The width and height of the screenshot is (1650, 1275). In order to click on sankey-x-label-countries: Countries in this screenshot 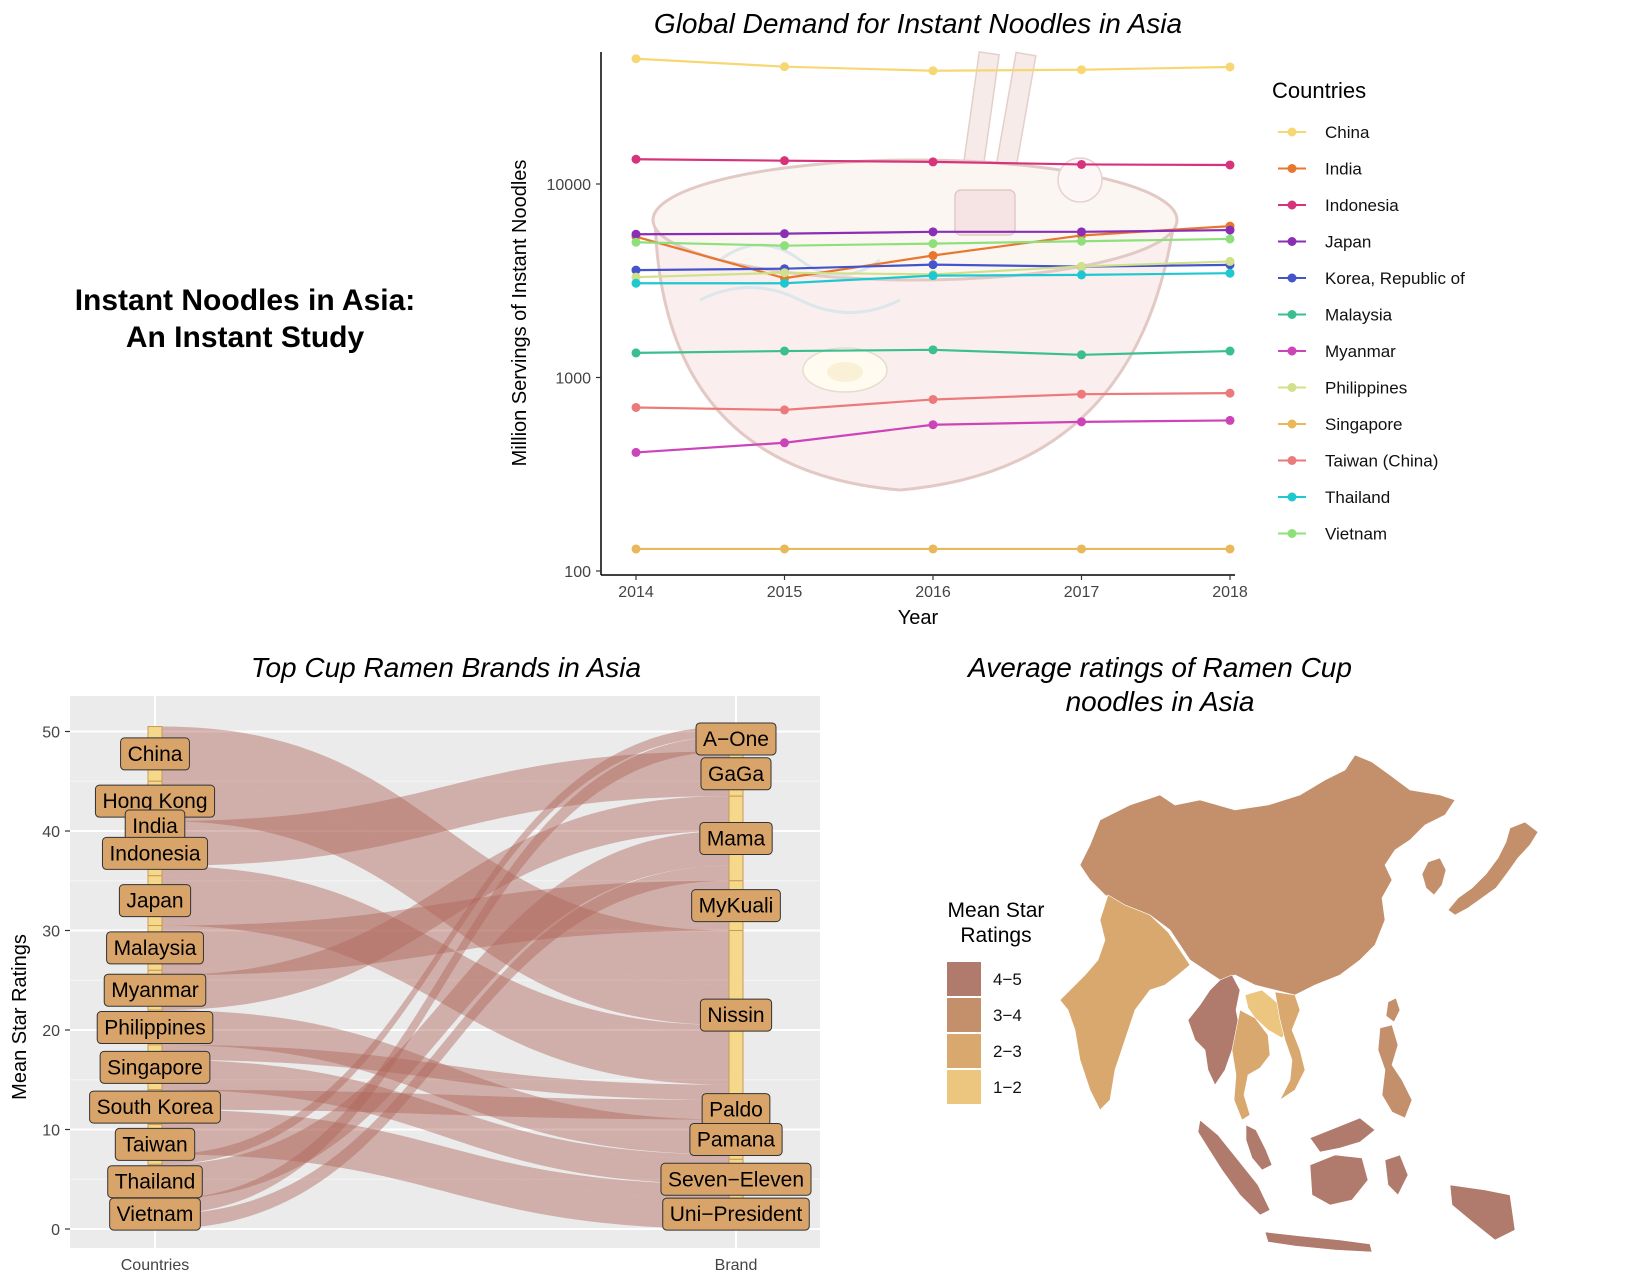, I will do `click(155, 1265)`.